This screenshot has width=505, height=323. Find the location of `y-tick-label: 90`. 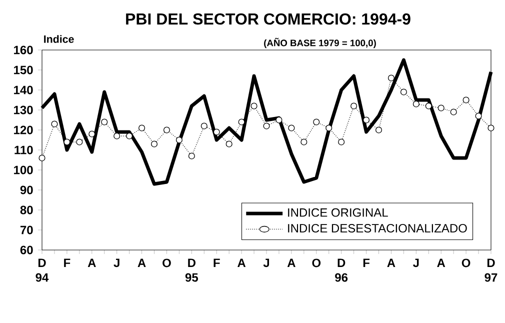

y-tick-label: 90 is located at coordinates (26, 190).